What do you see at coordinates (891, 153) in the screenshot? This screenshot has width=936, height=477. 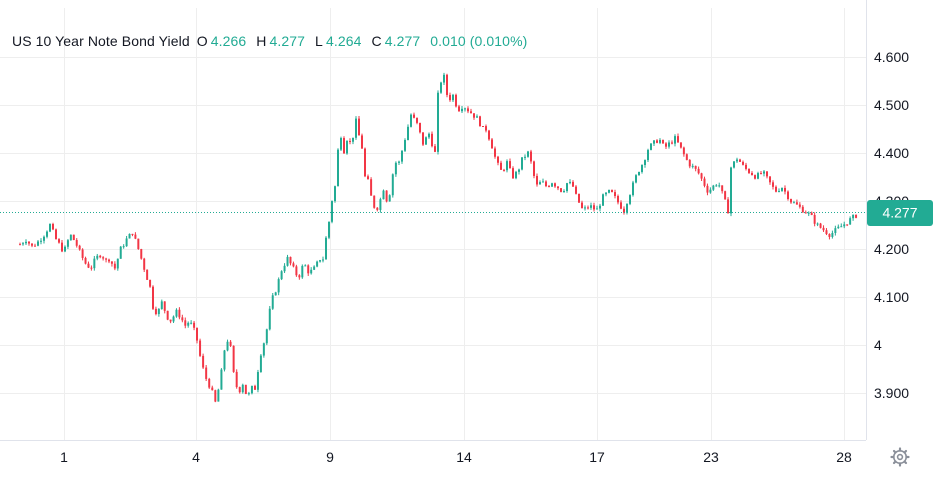 I see `y-tick-label: 4.400` at bounding box center [891, 153].